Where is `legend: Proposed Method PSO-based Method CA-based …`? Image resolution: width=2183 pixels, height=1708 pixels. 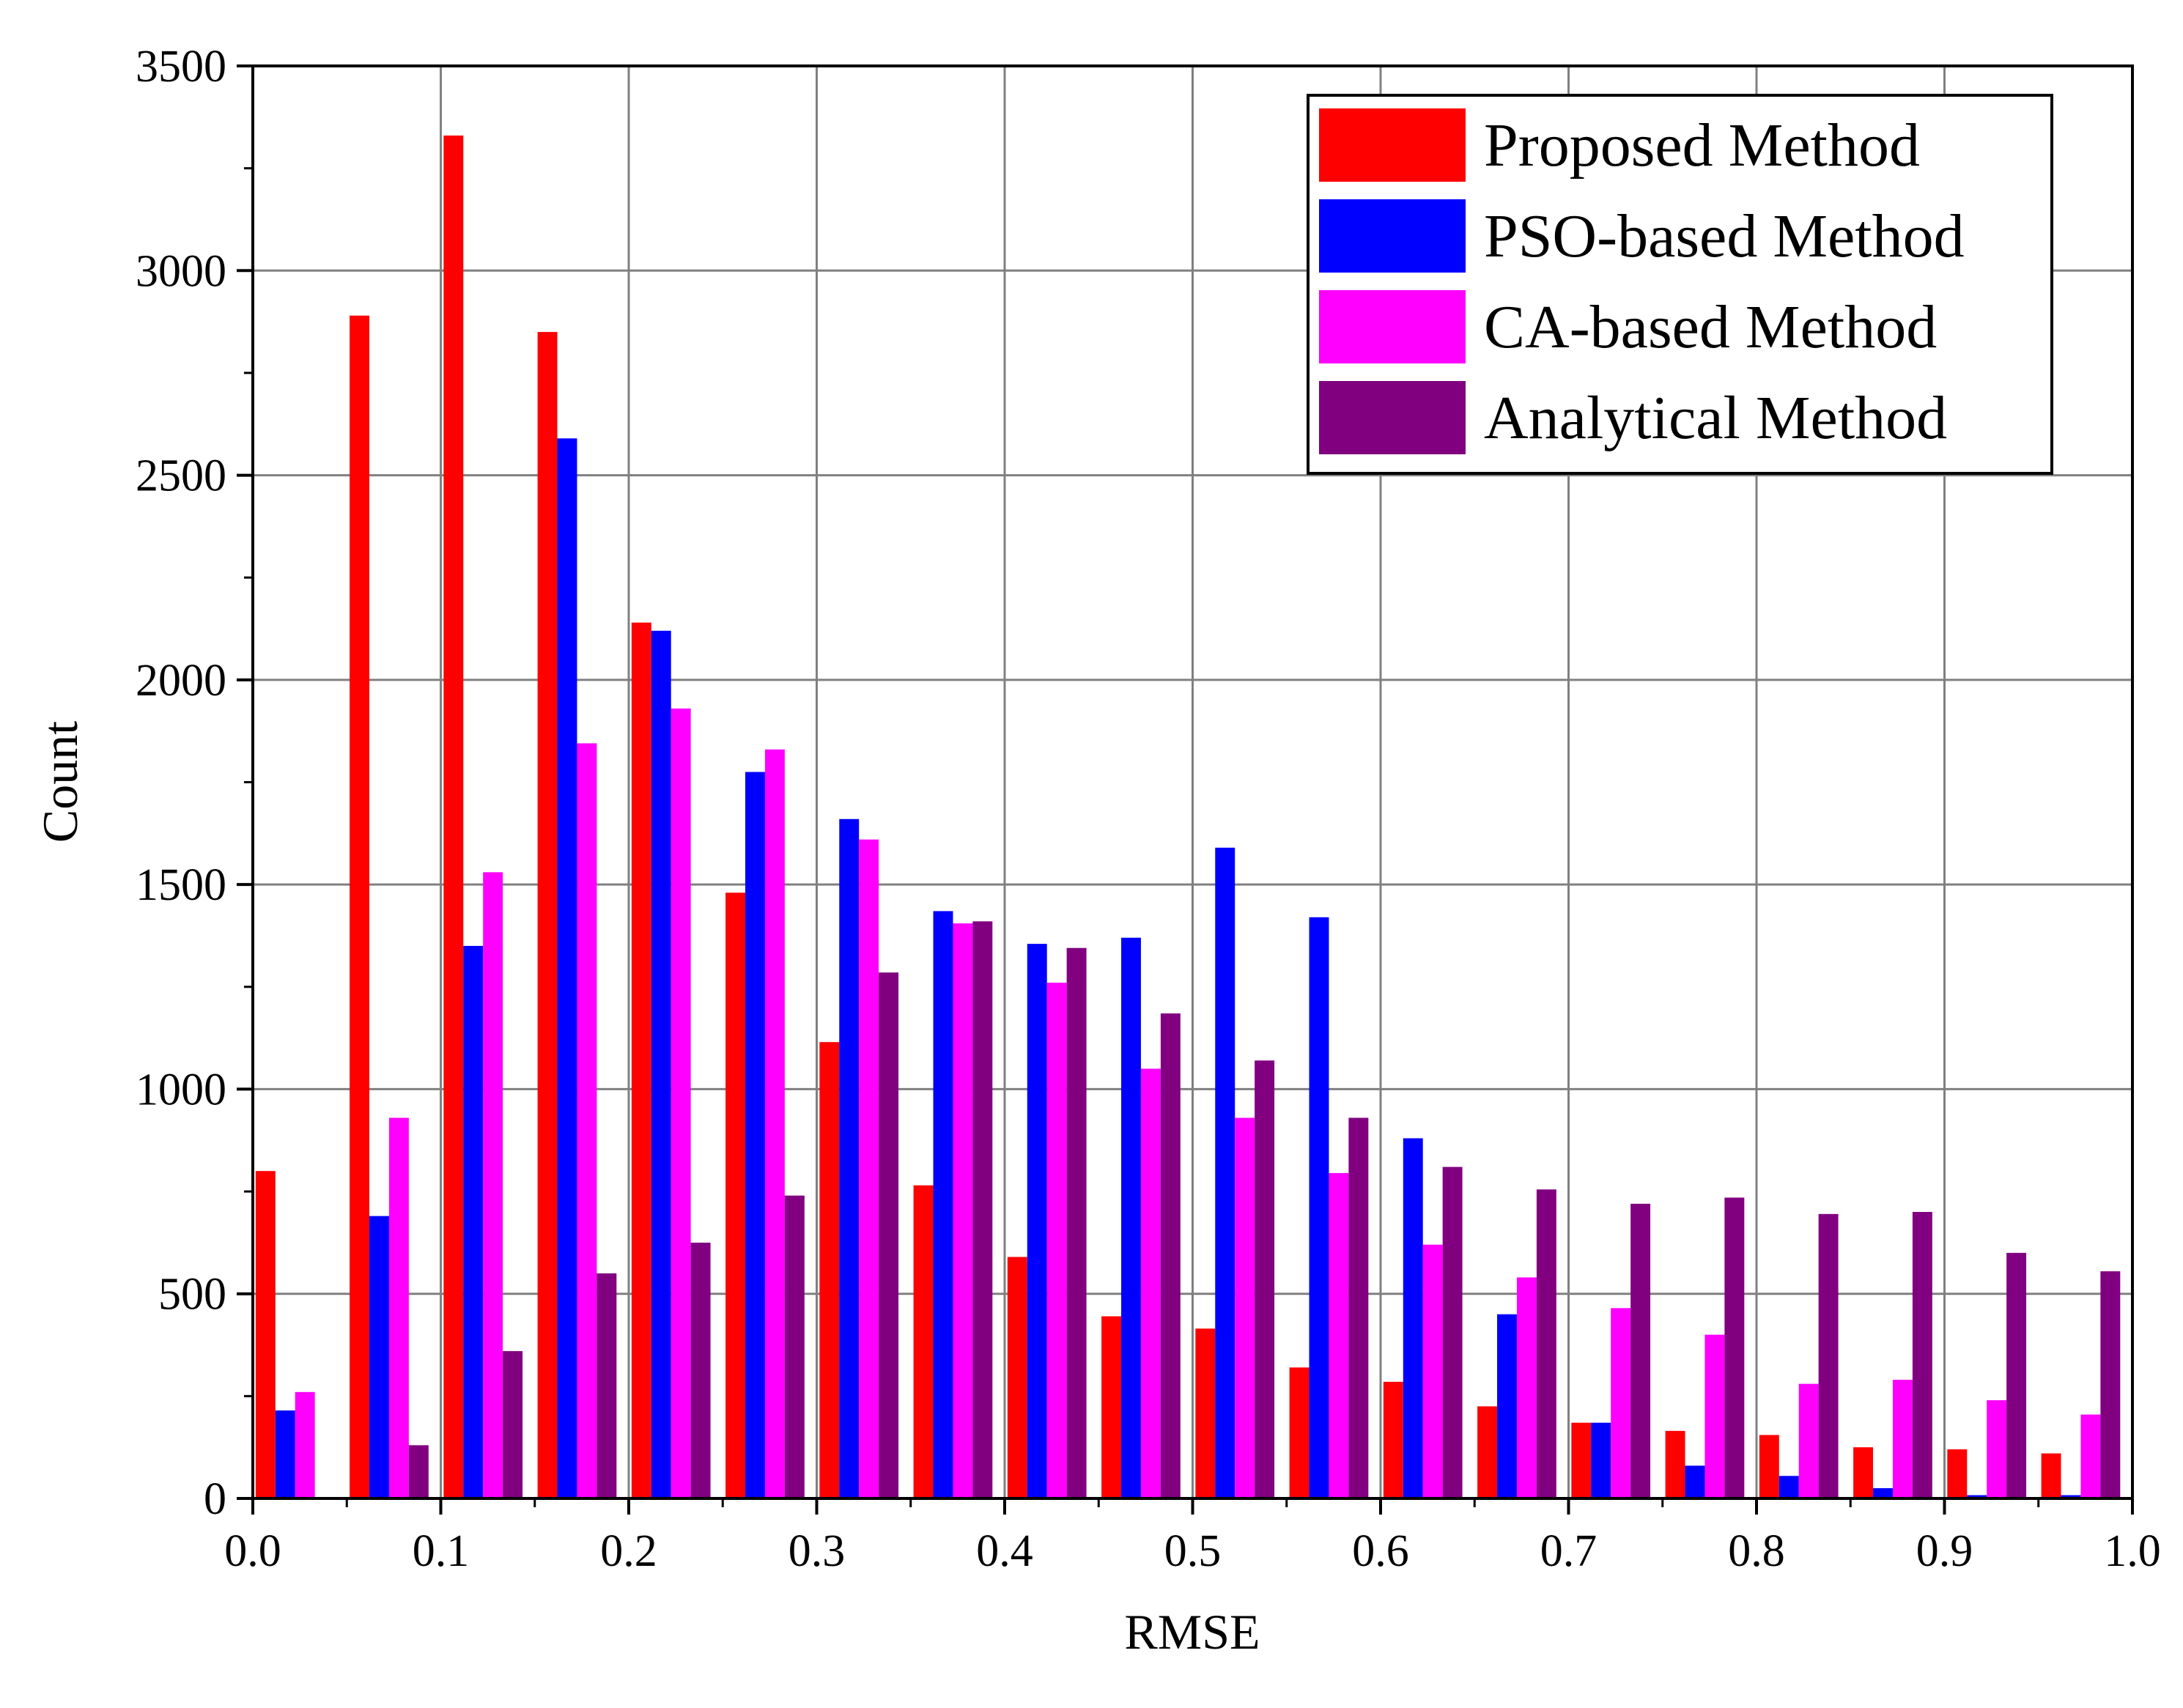
legend: Proposed Method PSO-based Method CA-based … is located at coordinates (1680, 284).